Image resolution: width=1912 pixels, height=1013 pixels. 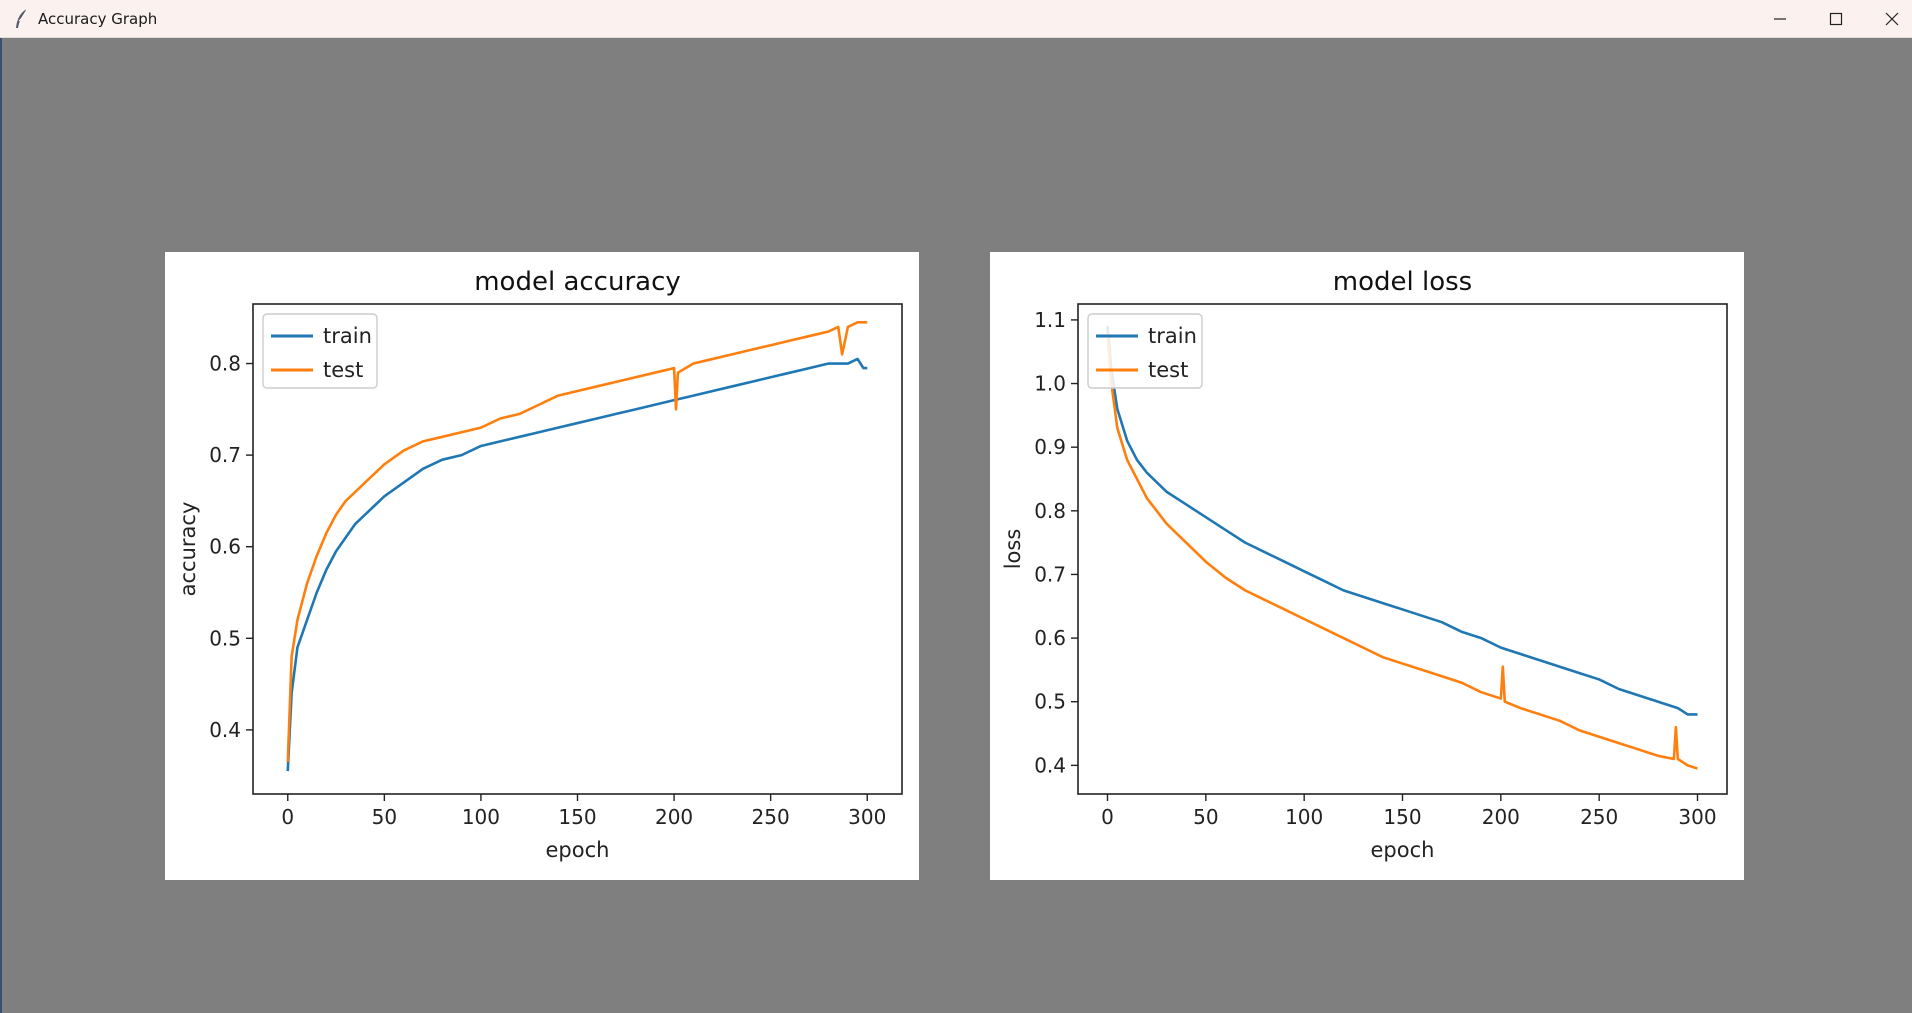 What do you see at coordinates (1050, 320) in the screenshot?
I see `y-tick-label: 1.1` at bounding box center [1050, 320].